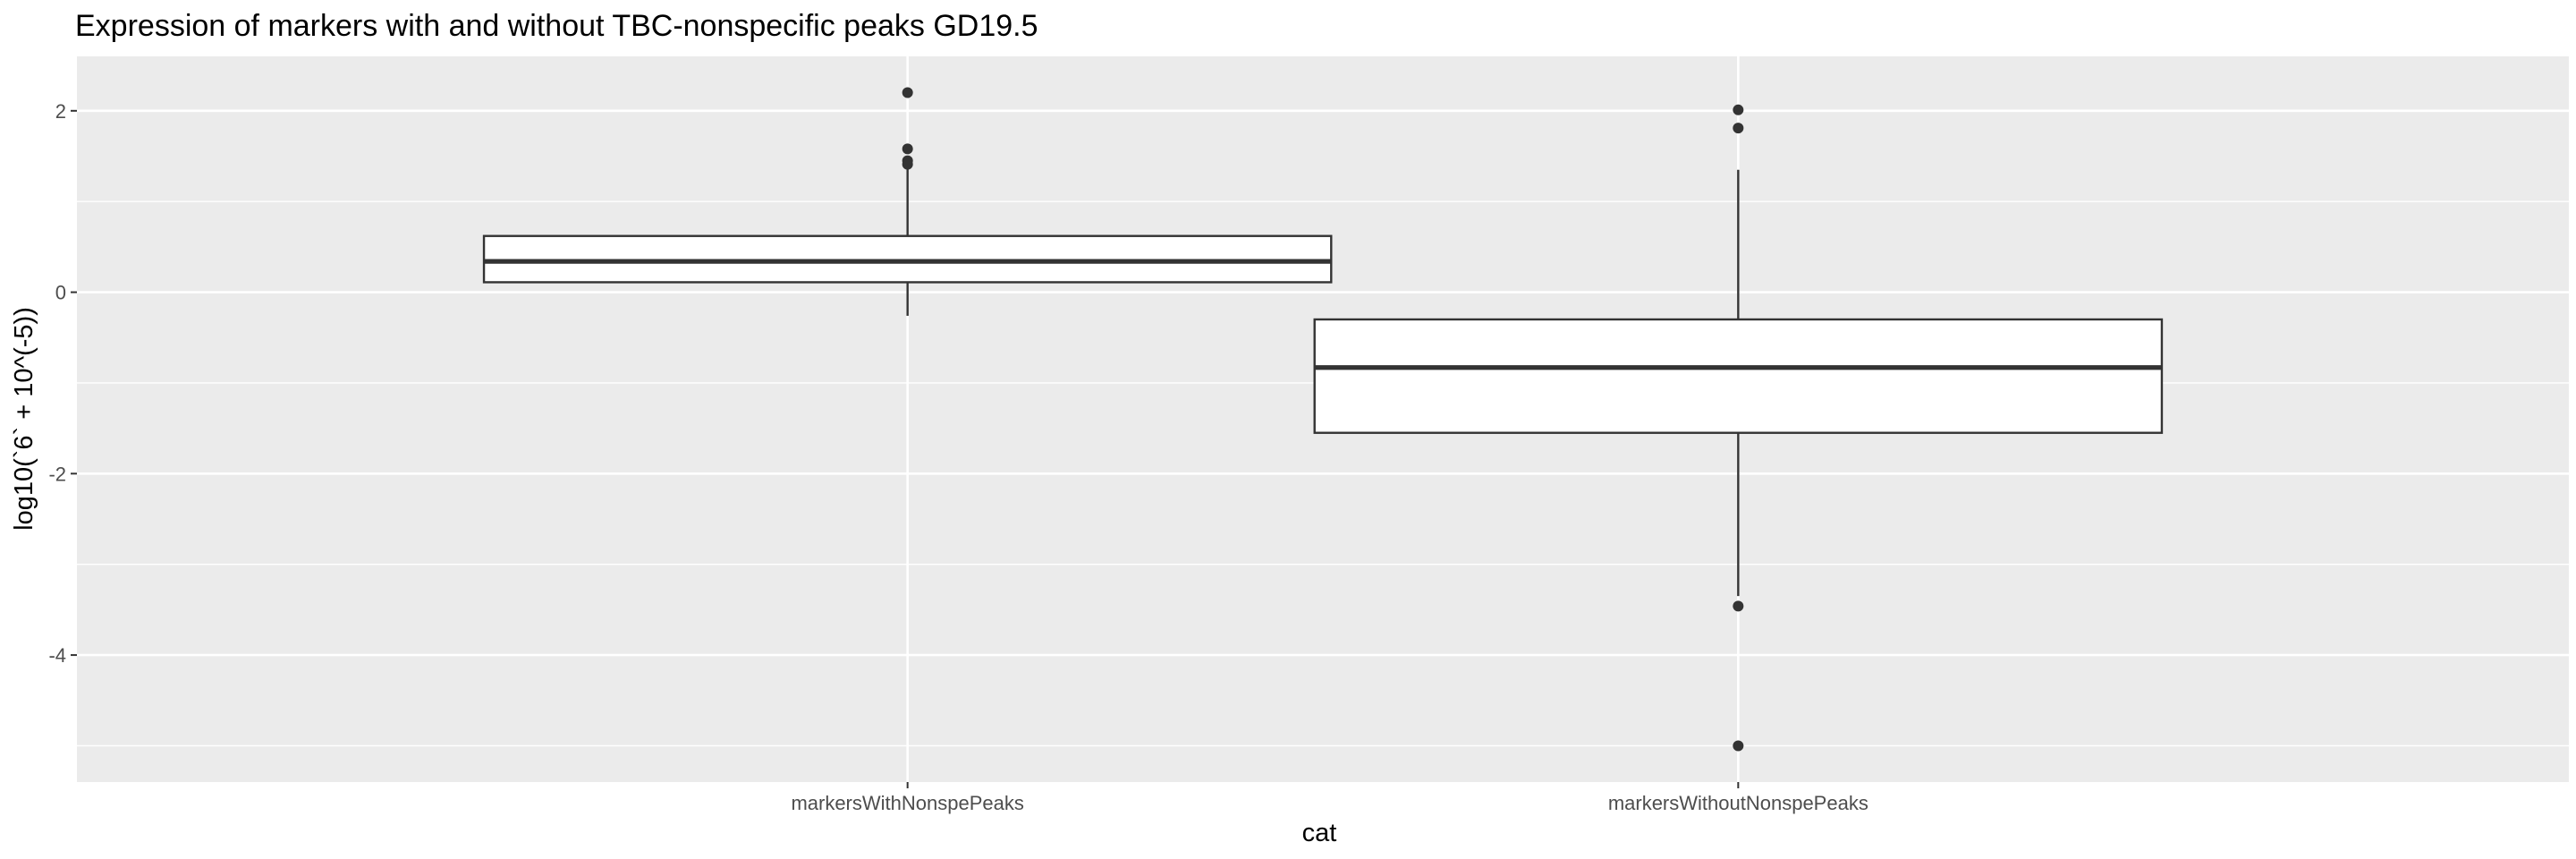 The image size is (2576, 859). I want to click on y-tick-label: 2, so click(60, 111).